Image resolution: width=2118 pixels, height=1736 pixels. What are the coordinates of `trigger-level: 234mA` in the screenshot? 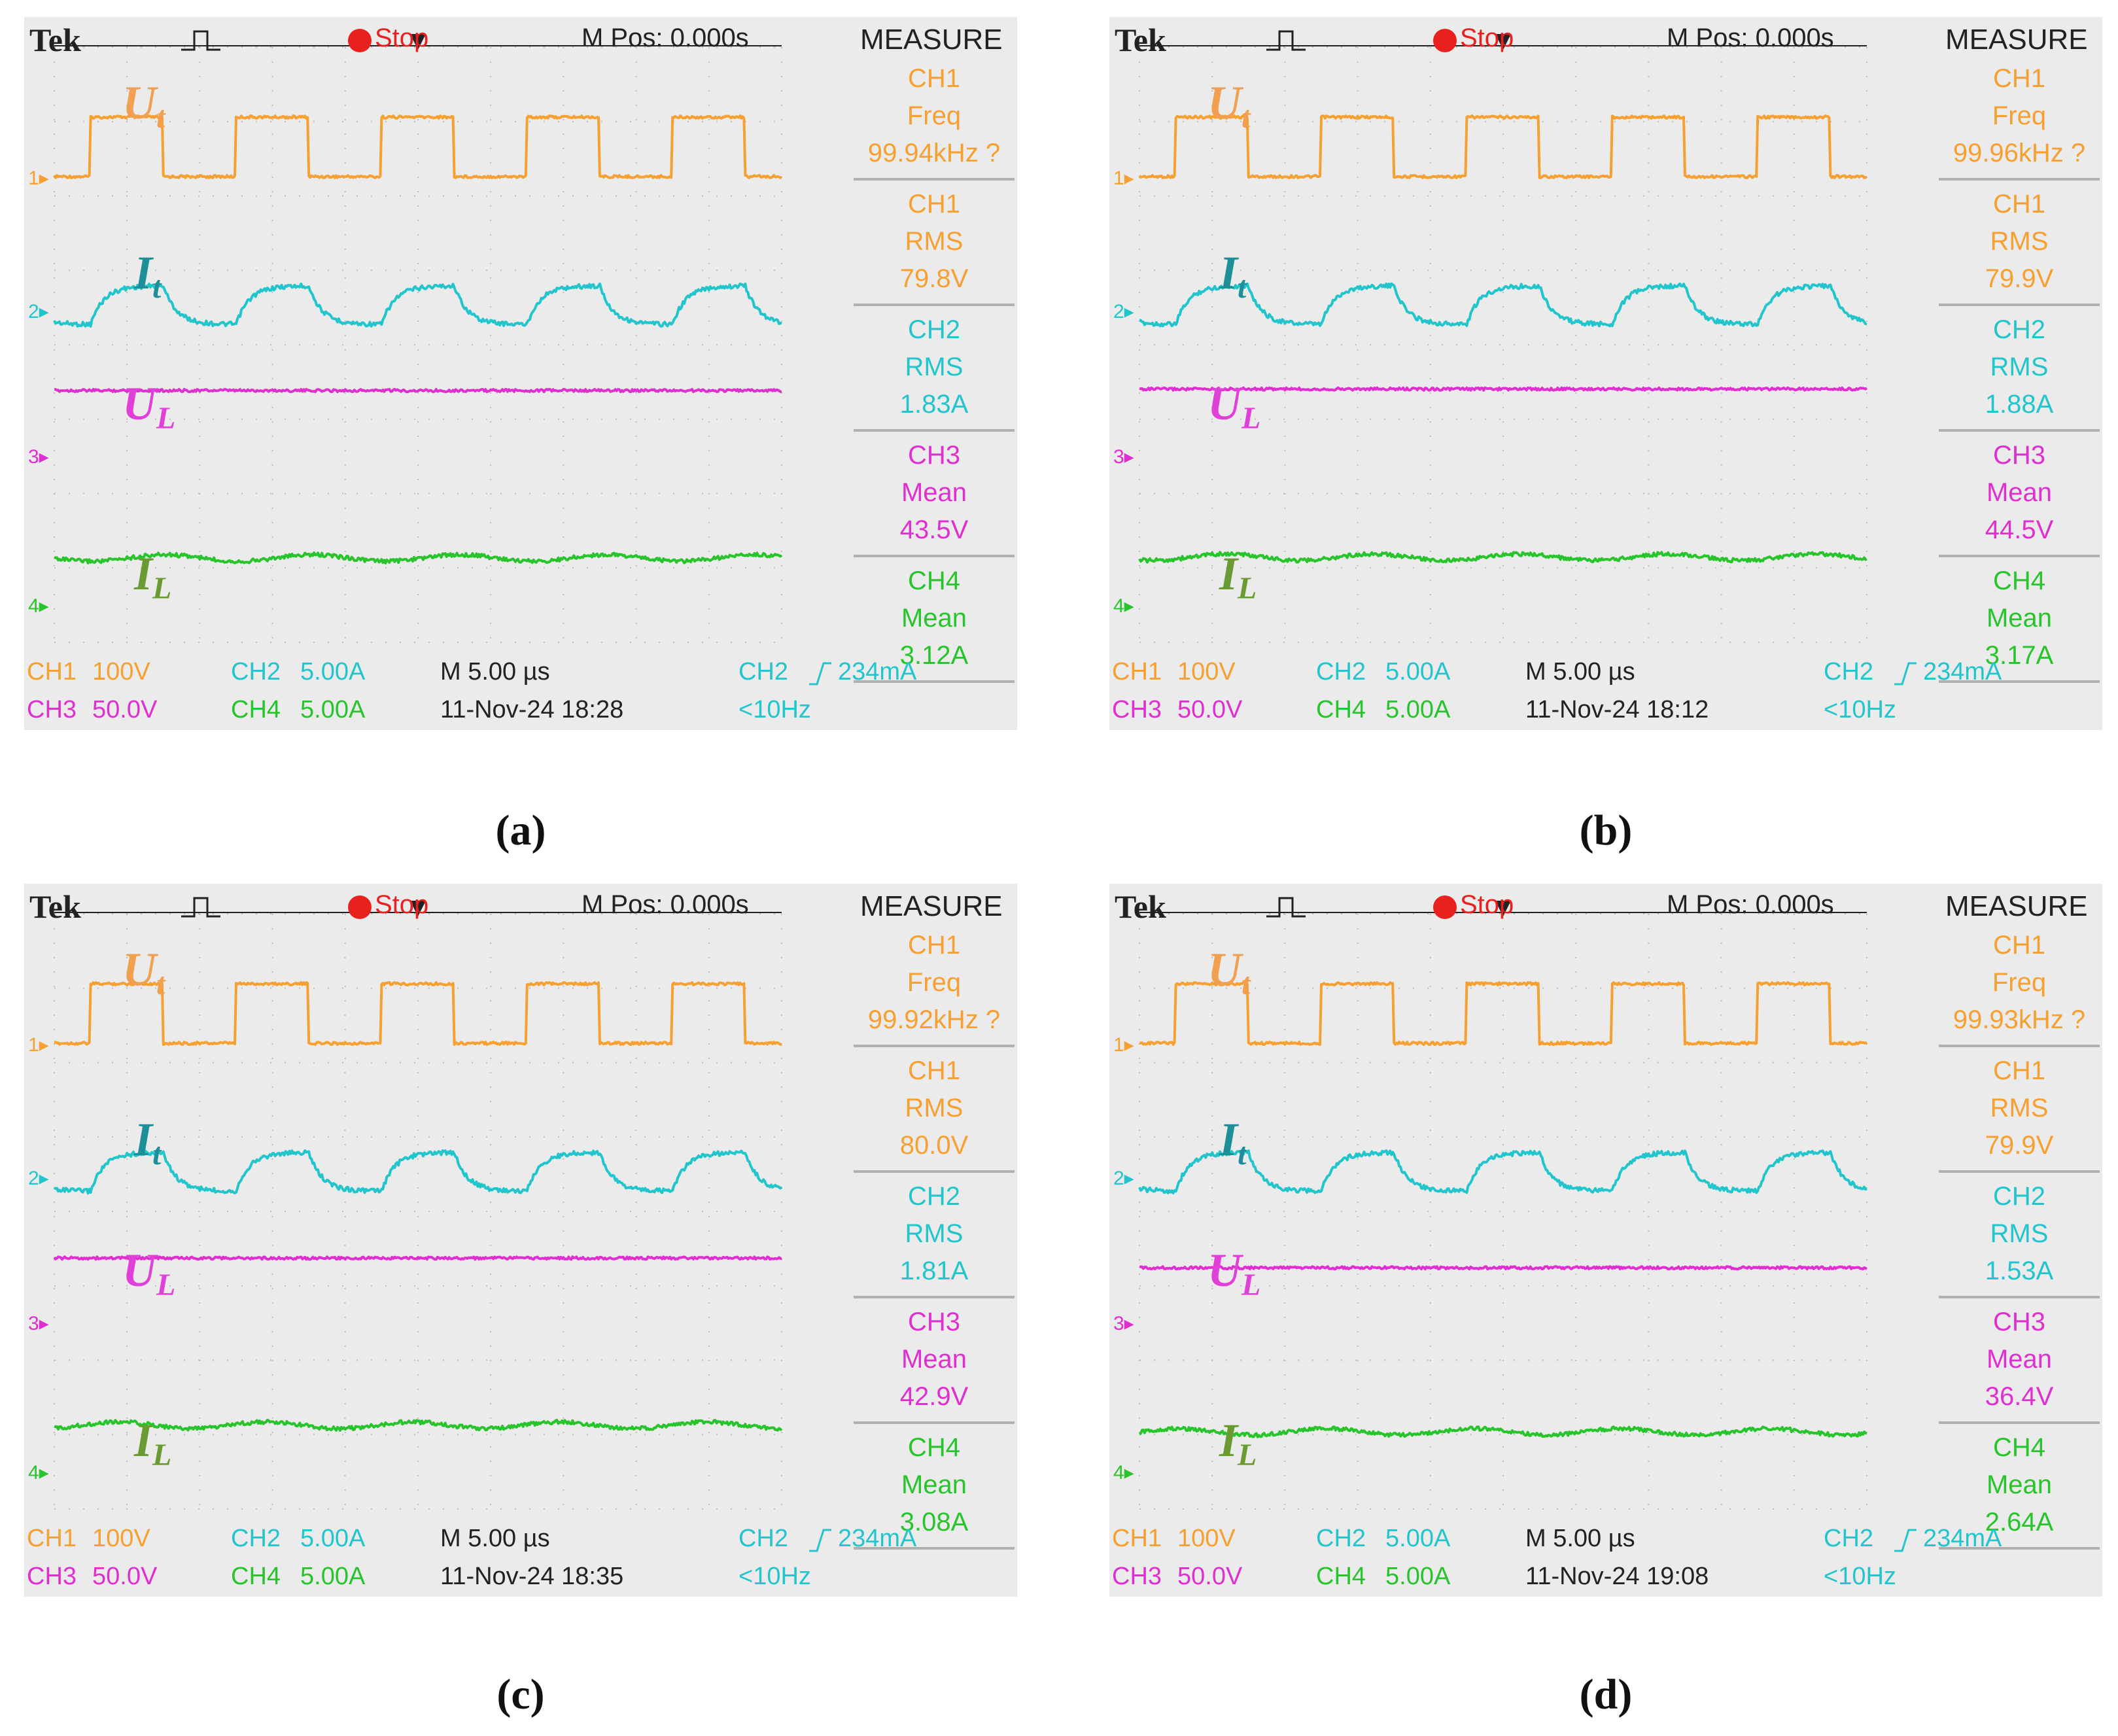 It's located at (1963, 1538).